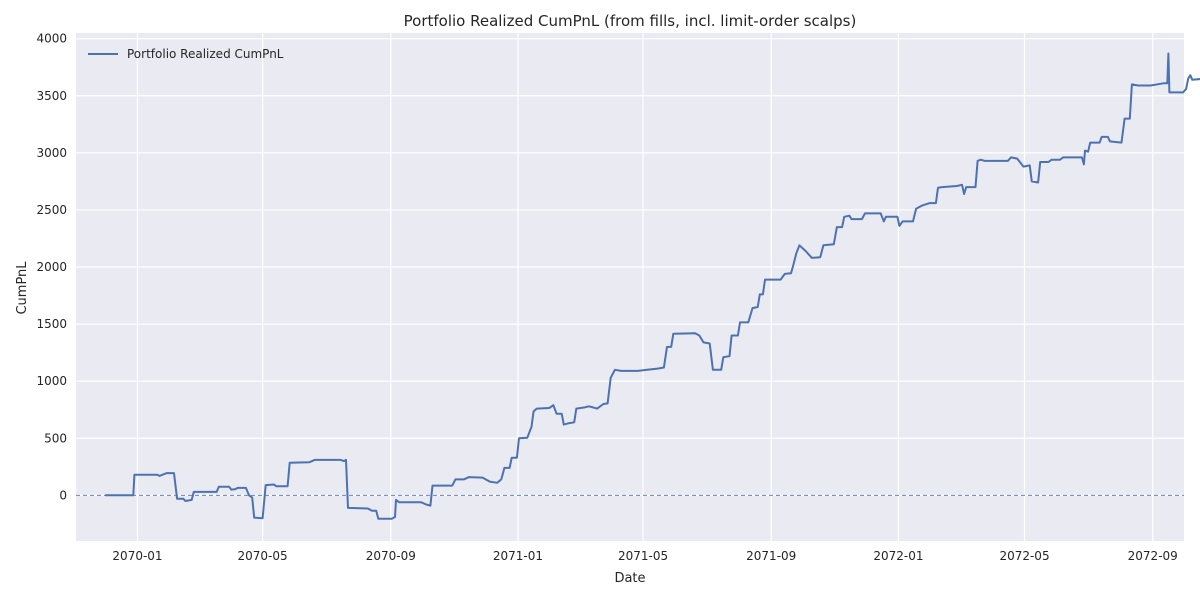 This screenshot has height=600, width=1200. I want to click on y-tick-label: 2500, so click(51, 210).